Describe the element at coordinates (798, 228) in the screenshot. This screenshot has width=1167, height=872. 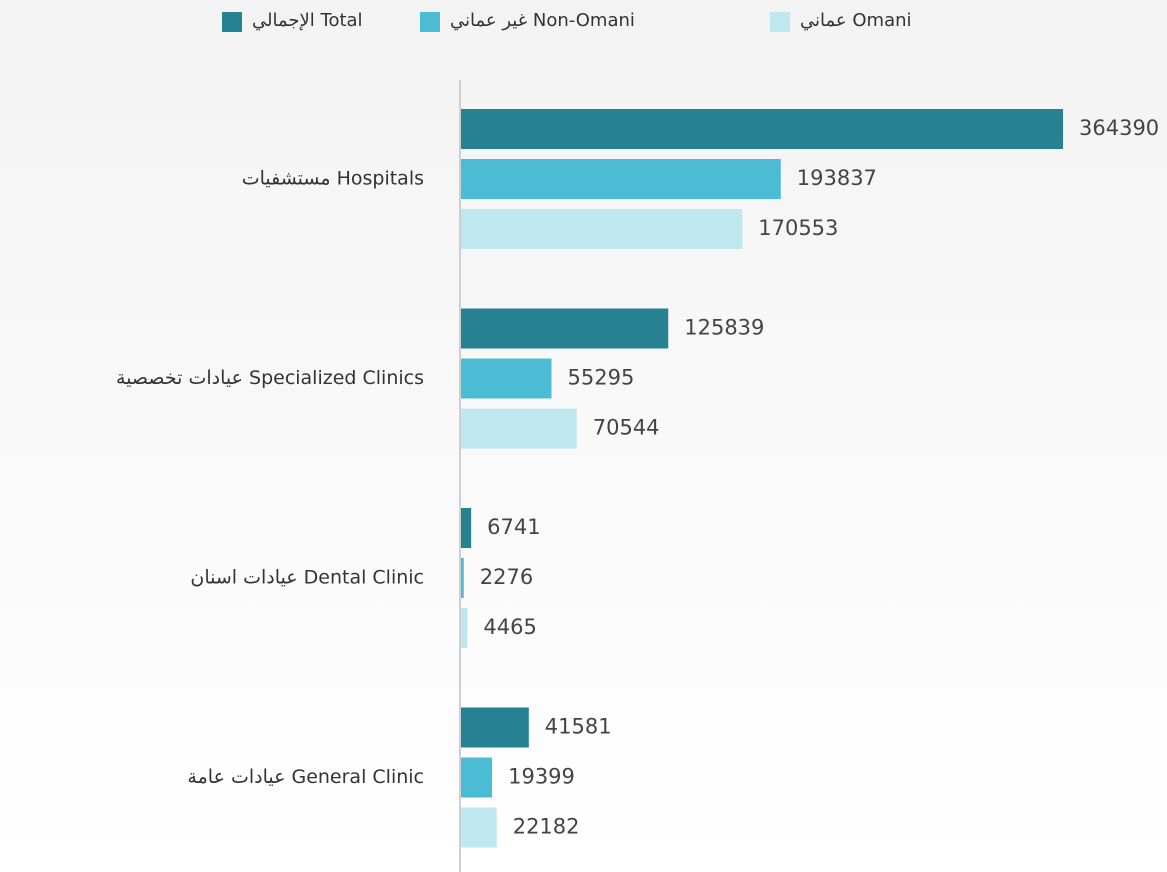
I see `value-label: 170553` at that location.